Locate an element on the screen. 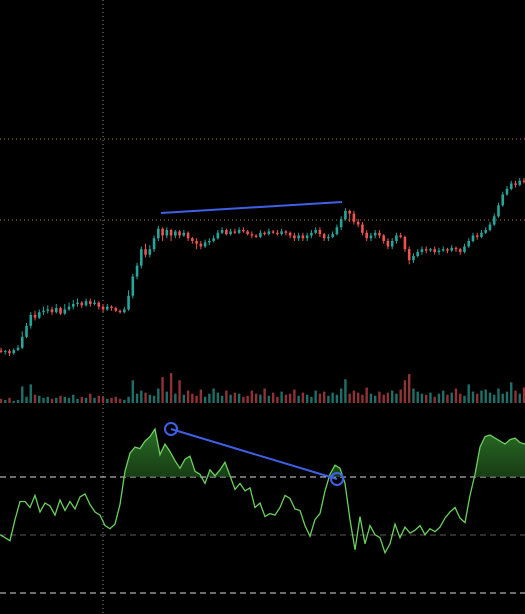 The image size is (525, 614). trendline-start-handle is located at coordinates (171, 429).